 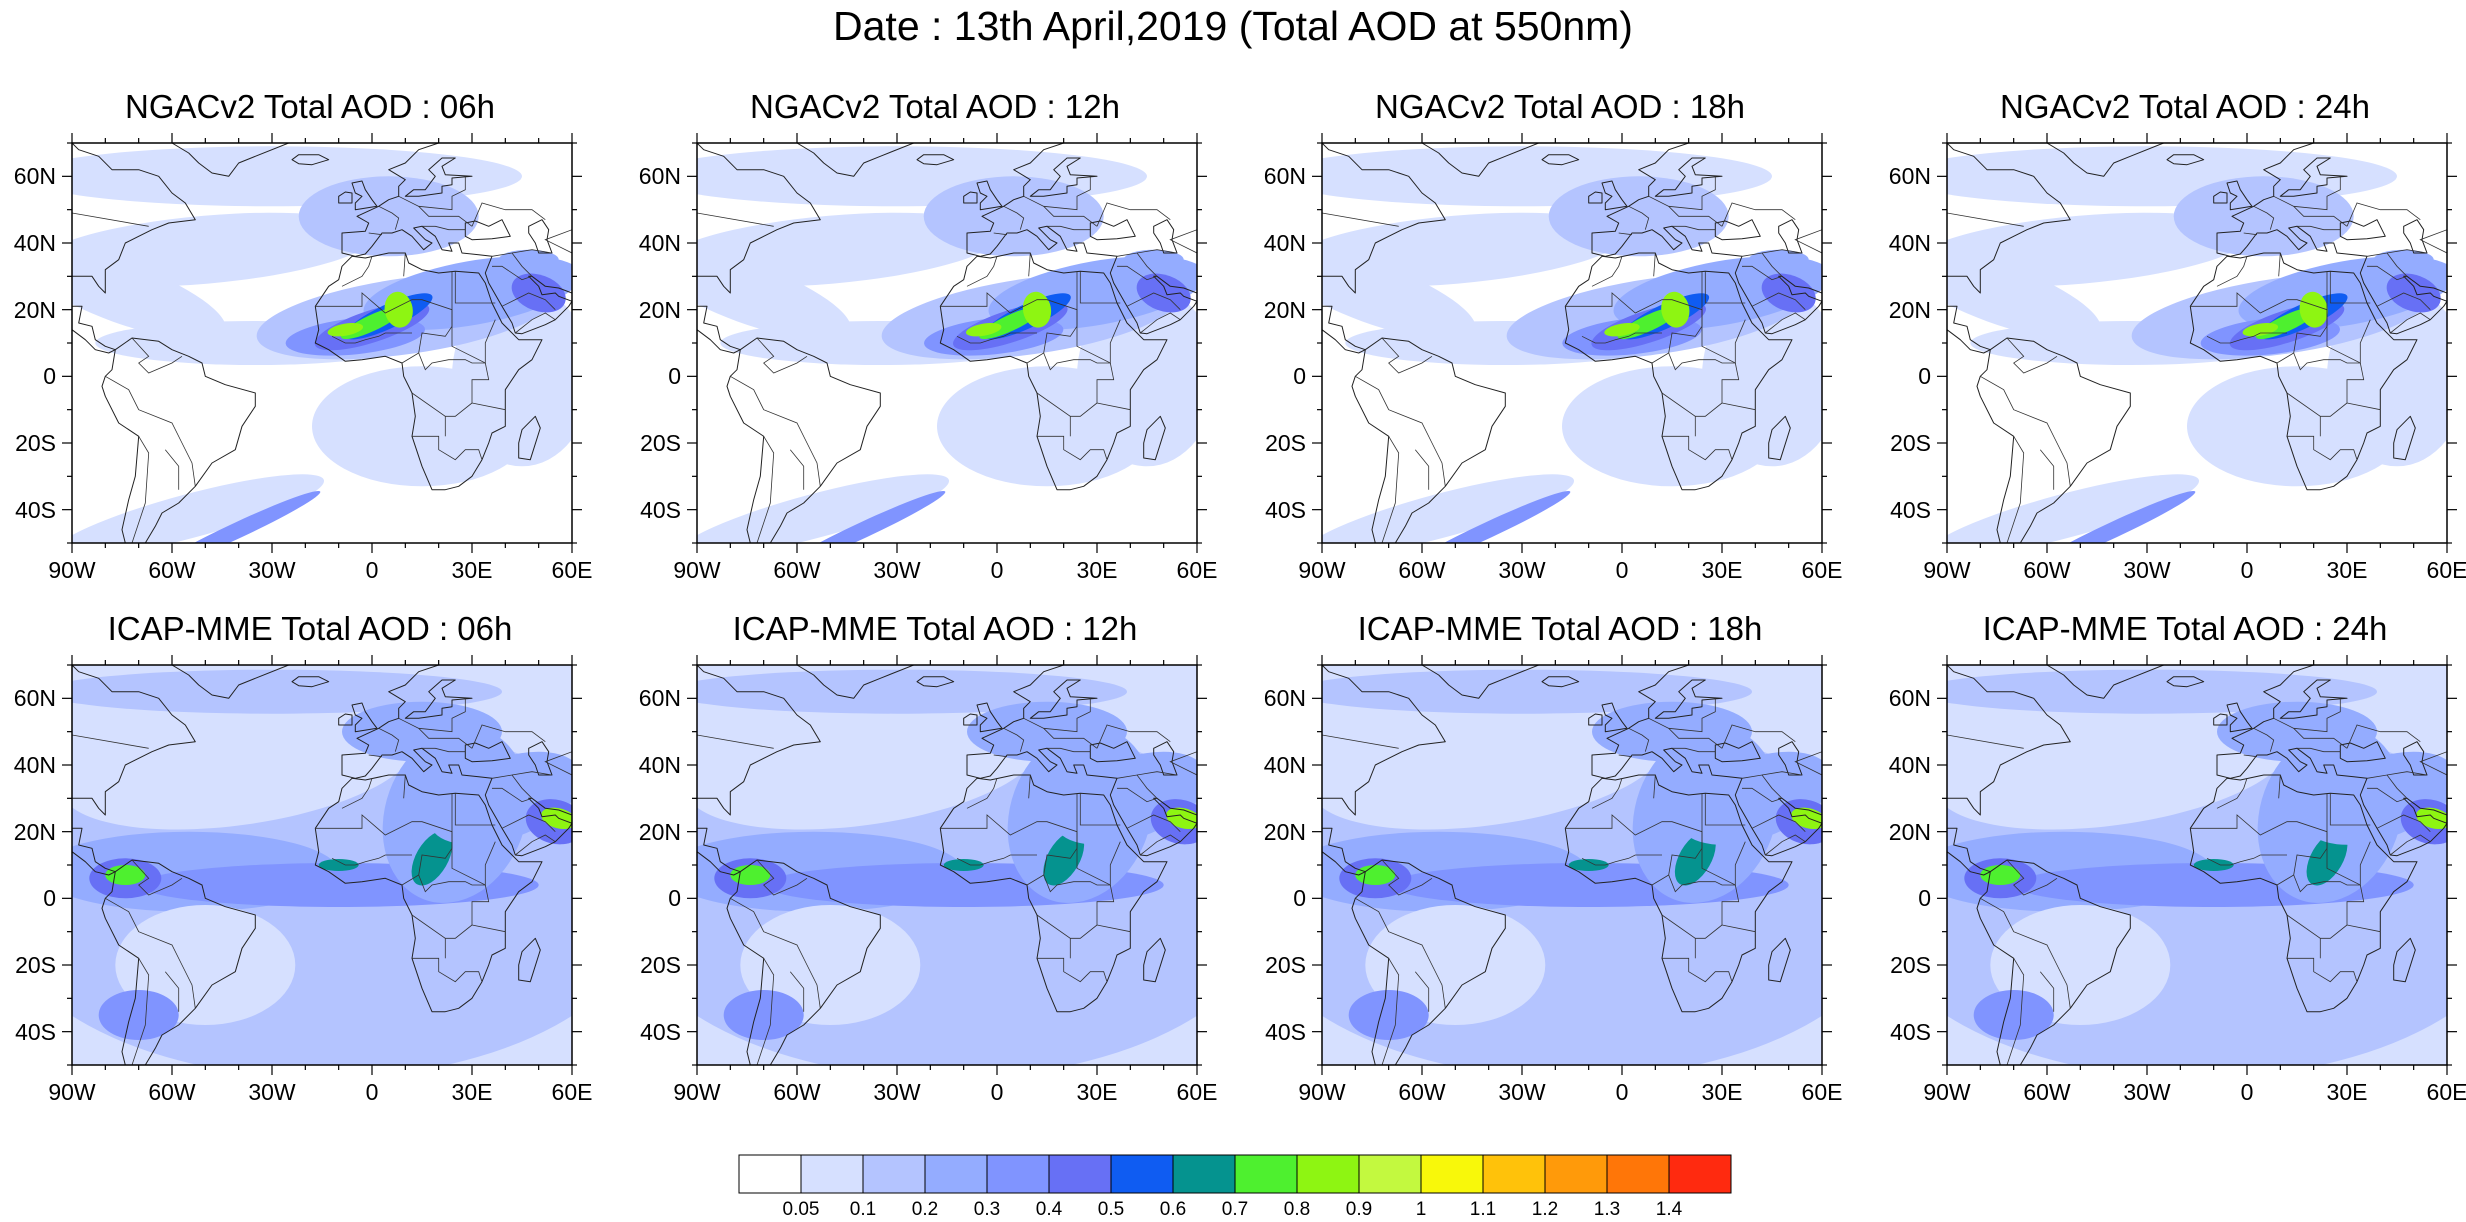 What do you see at coordinates (1428, 440) in the screenshot?
I see `south-america-outline` at bounding box center [1428, 440].